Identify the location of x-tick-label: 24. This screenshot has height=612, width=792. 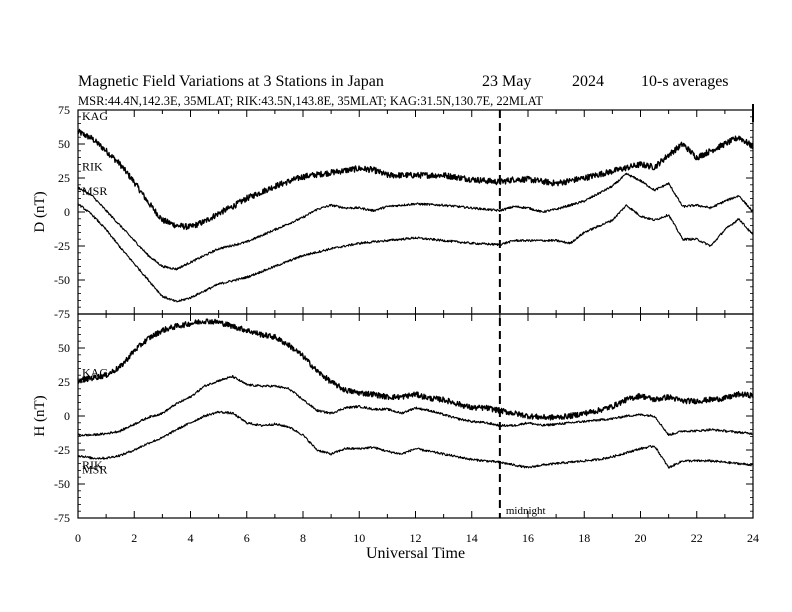
(753, 538).